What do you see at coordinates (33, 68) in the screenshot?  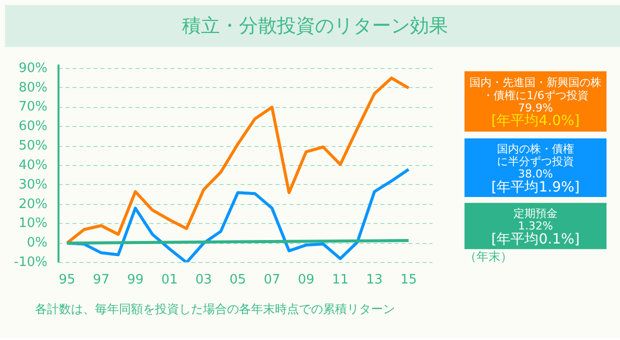 I see `y-tick-label: 90%` at bounding box center [33, 68].